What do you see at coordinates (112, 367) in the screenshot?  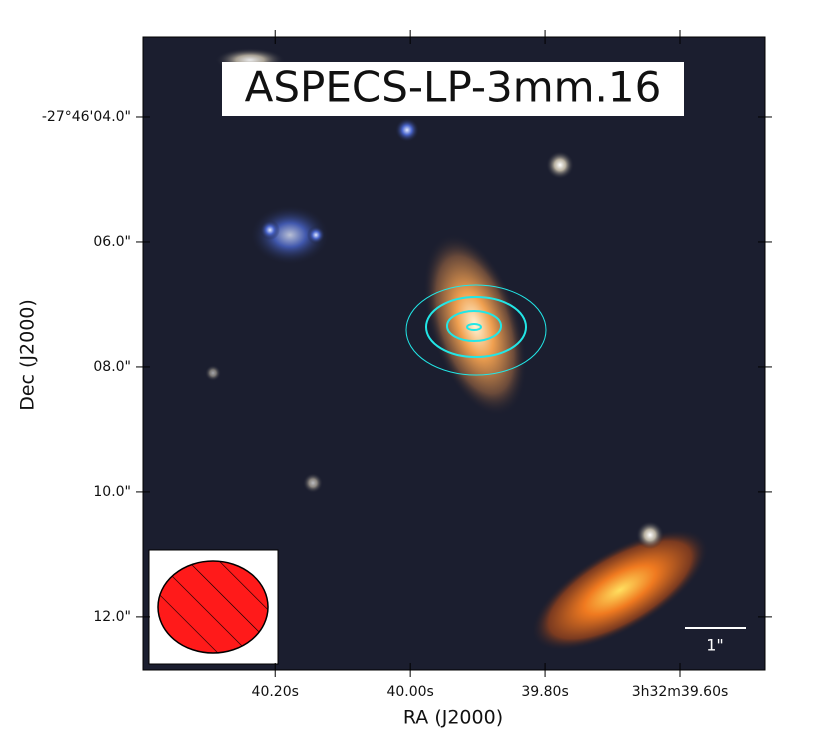 I see `y-tick-label: 08.0"` at bounding box center [112, 367].